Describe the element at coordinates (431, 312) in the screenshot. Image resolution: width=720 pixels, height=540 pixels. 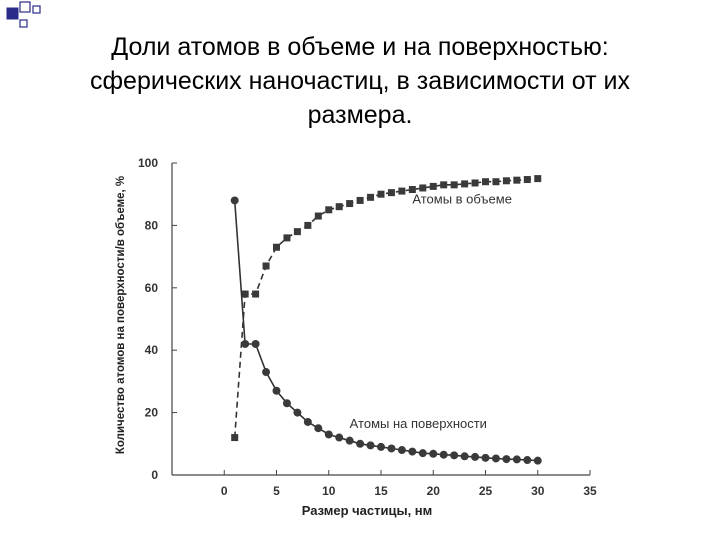
I see `series-labels: Атомы в объеме Атомы на поверхности` at that location.